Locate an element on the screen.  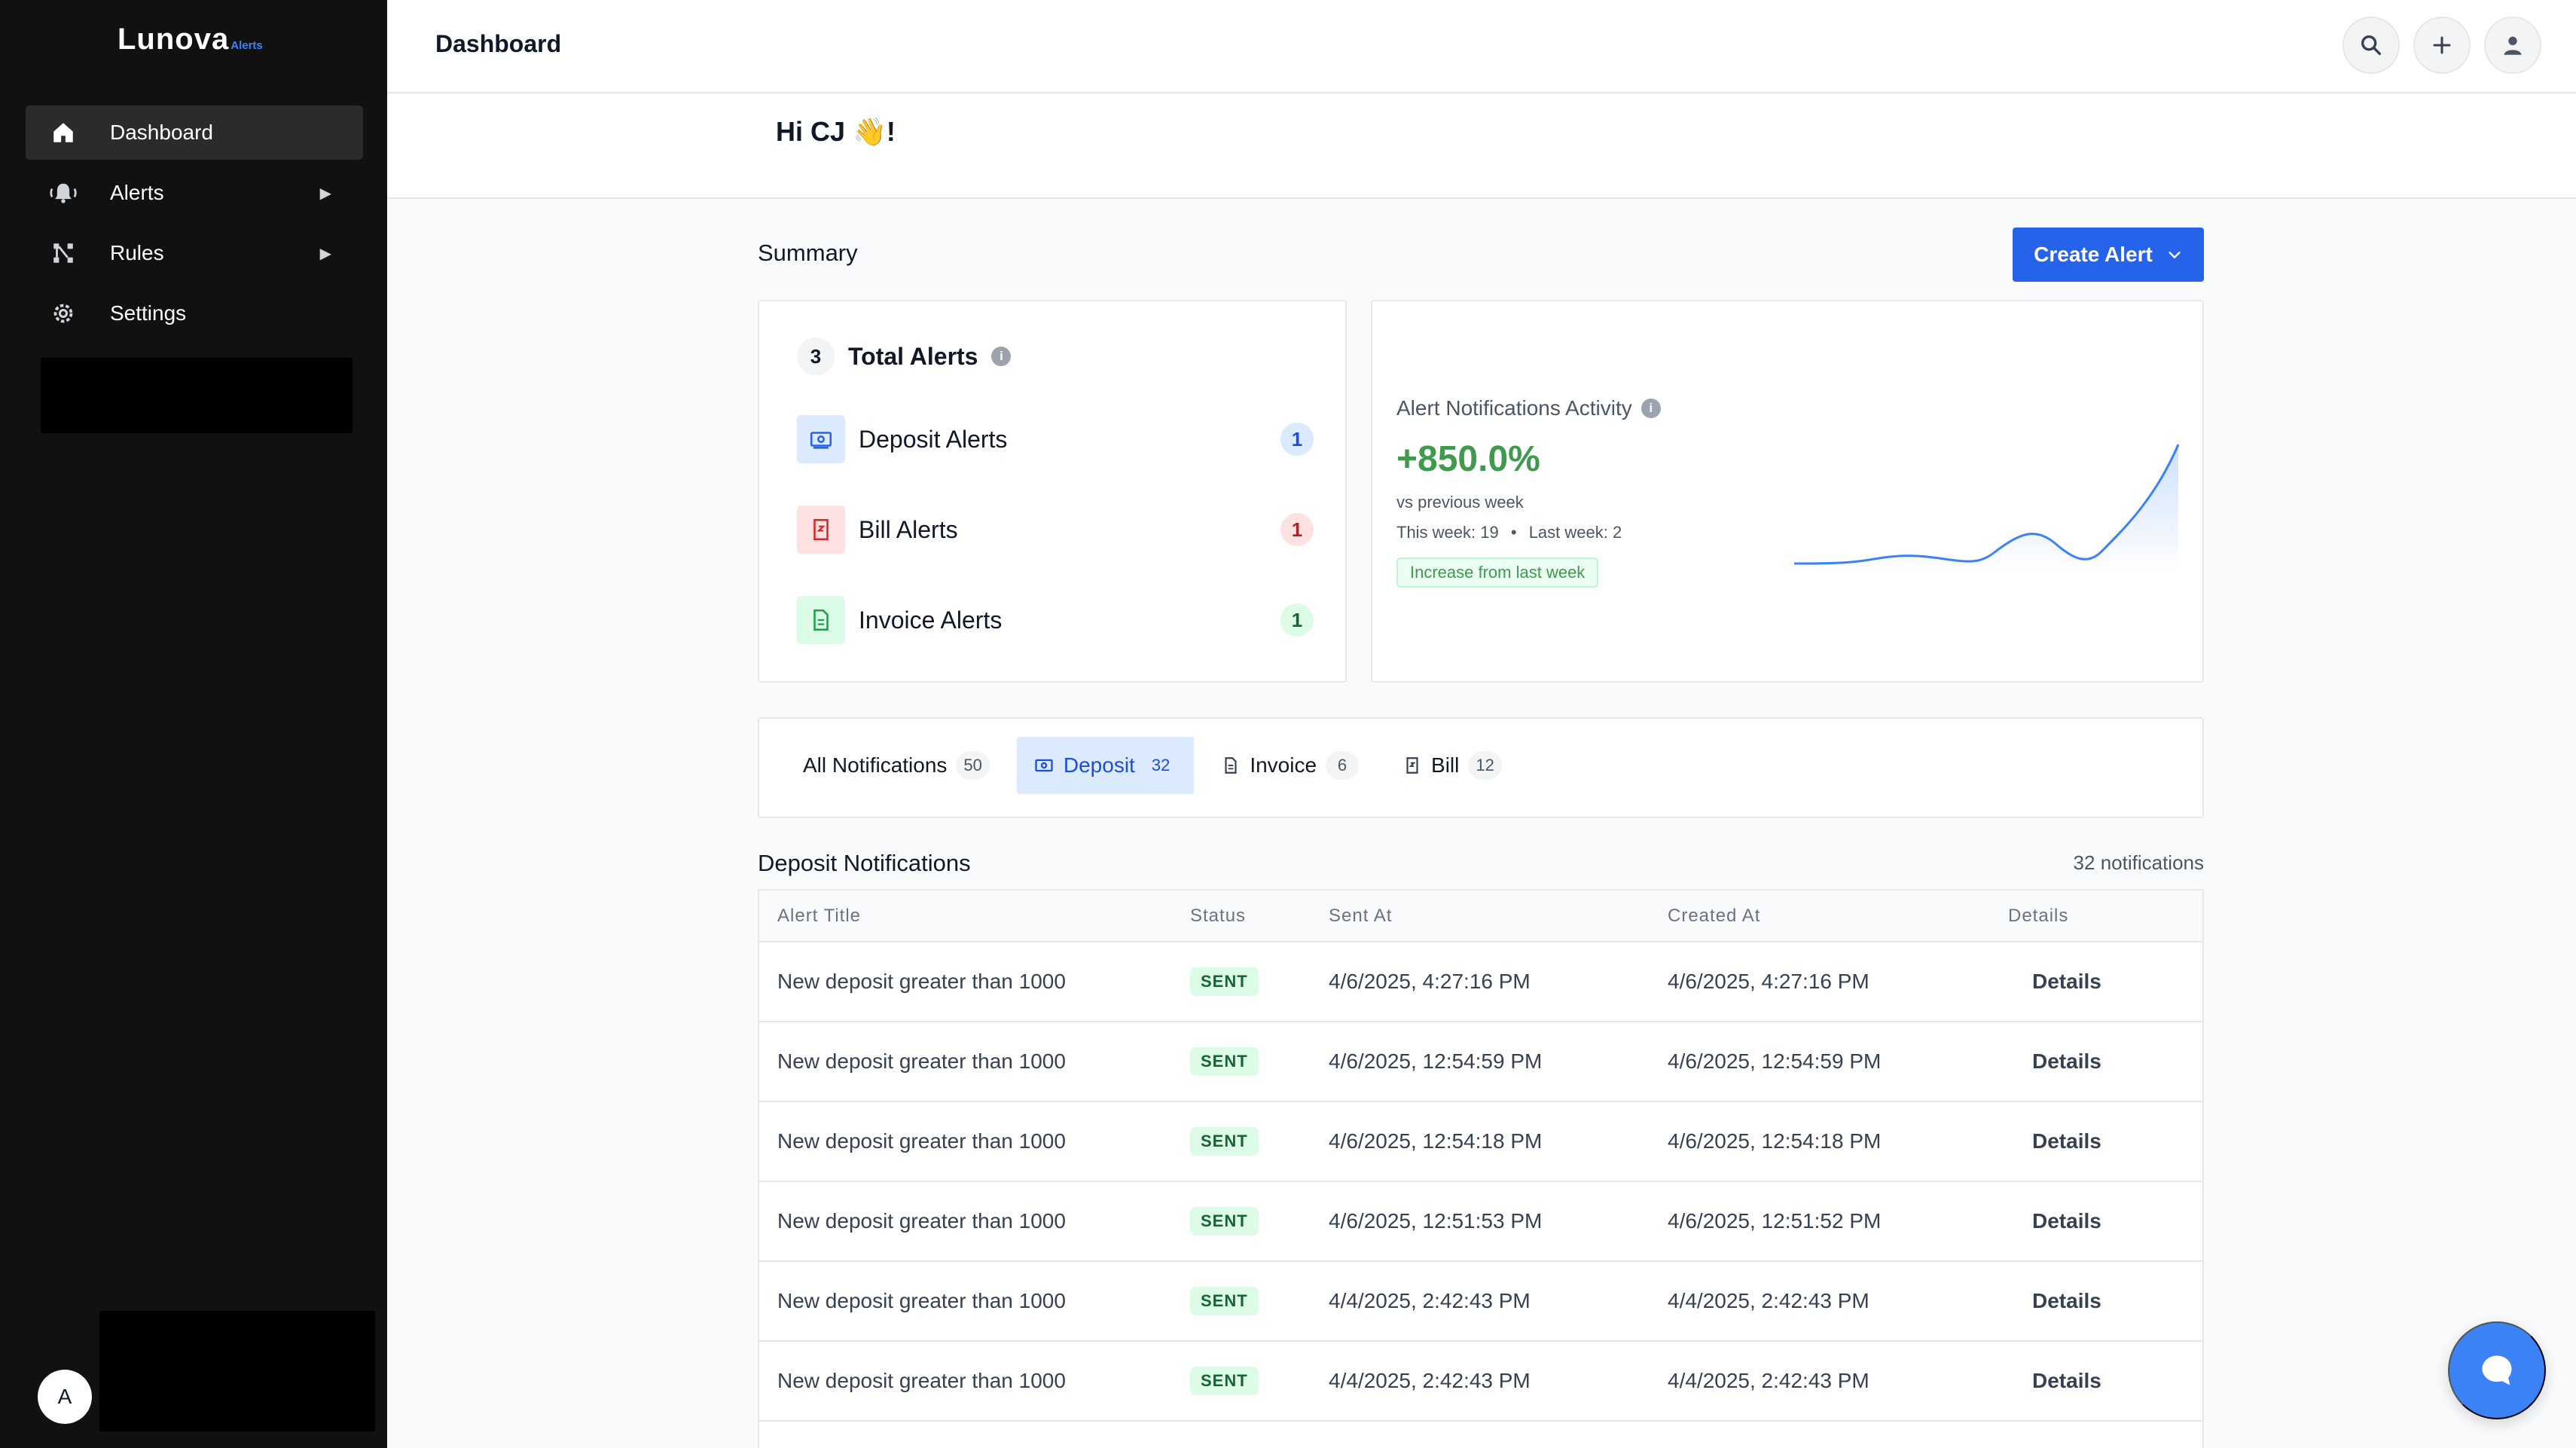
tab-label: Invoice is located at coordinates (1284, 765).